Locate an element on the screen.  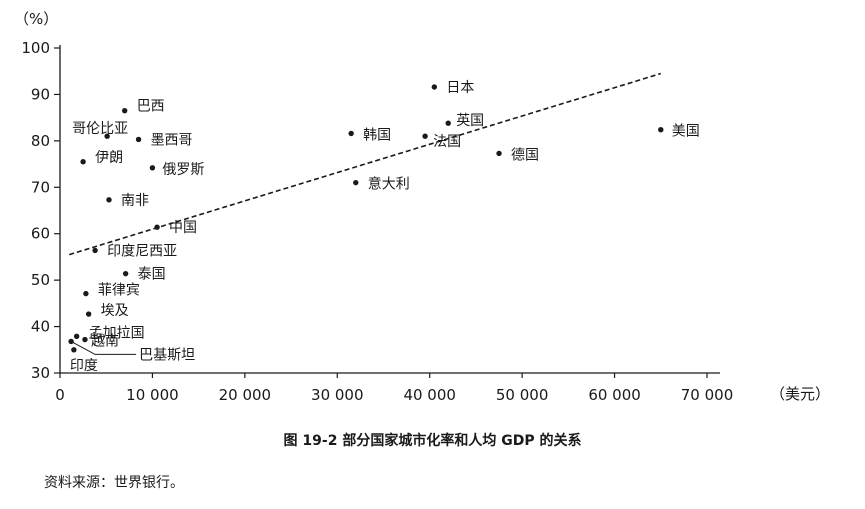
y-tick-label: 40 is located at coordinates (40, 327).